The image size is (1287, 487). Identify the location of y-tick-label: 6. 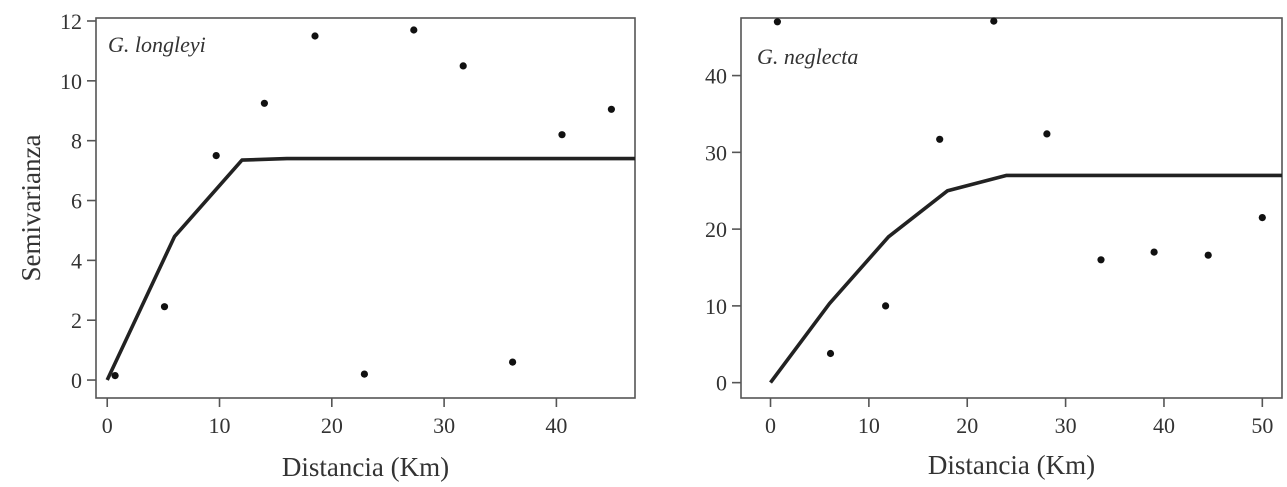
(76, 201).